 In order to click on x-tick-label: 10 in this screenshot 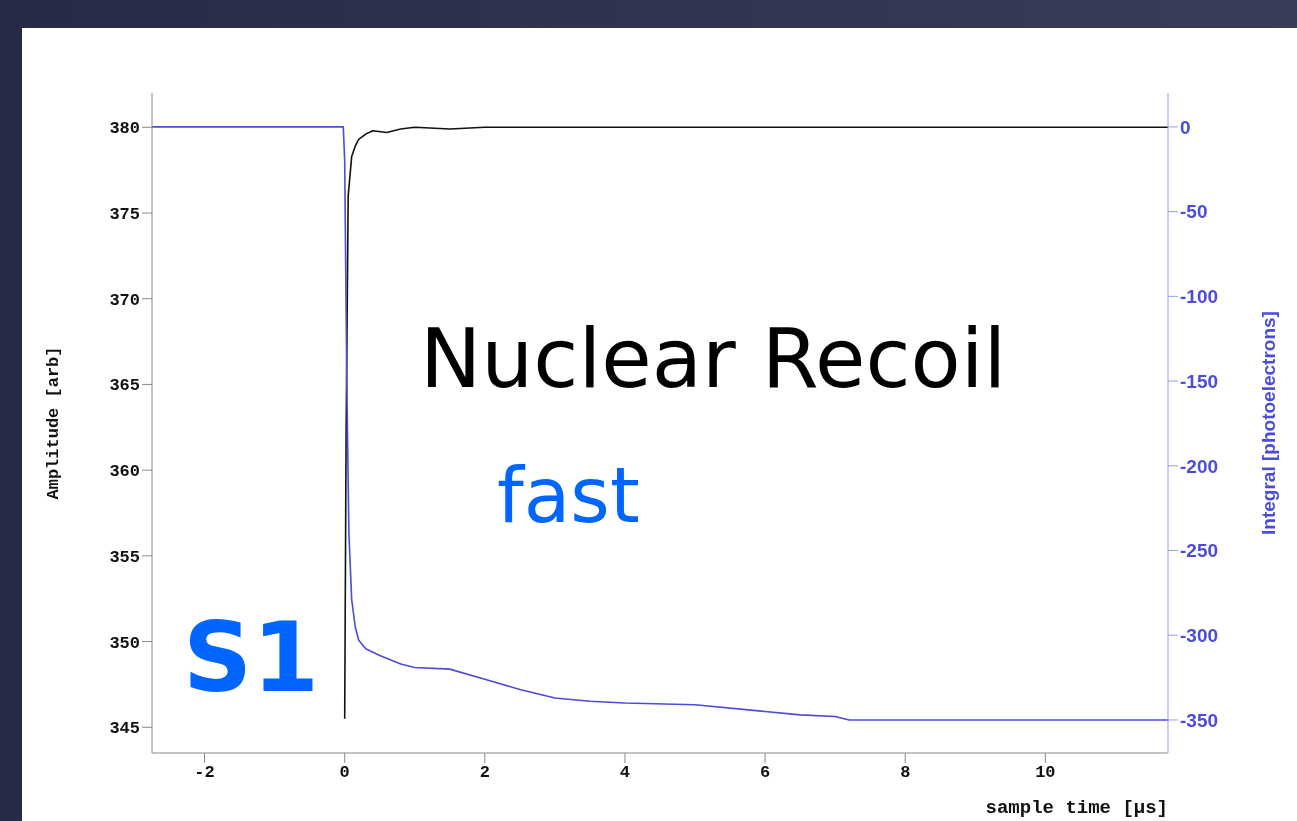, I will do `click(1045, 773)`.